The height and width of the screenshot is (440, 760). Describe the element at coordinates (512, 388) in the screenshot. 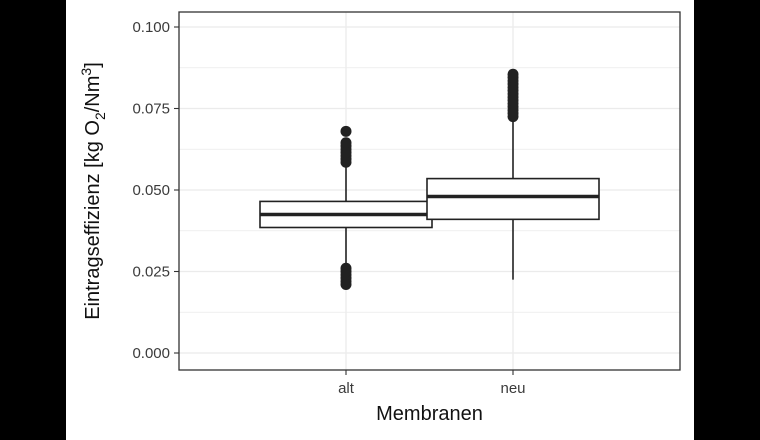

I see `x-tick-label: neu` at that location.